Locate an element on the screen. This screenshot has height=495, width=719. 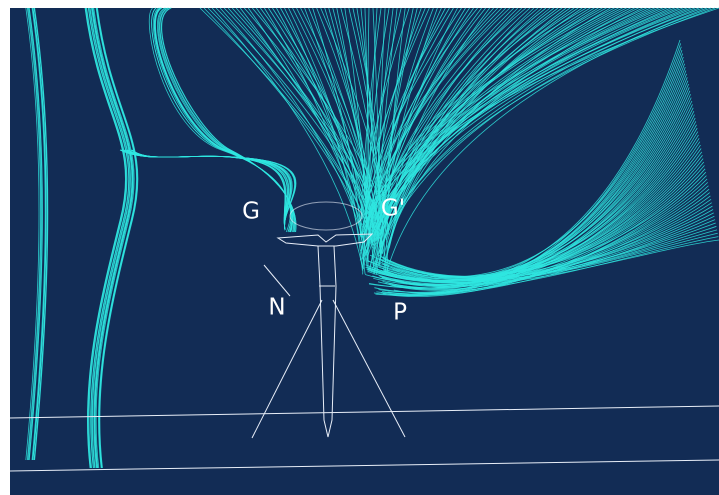
outline is located at coordinates (326, 216).